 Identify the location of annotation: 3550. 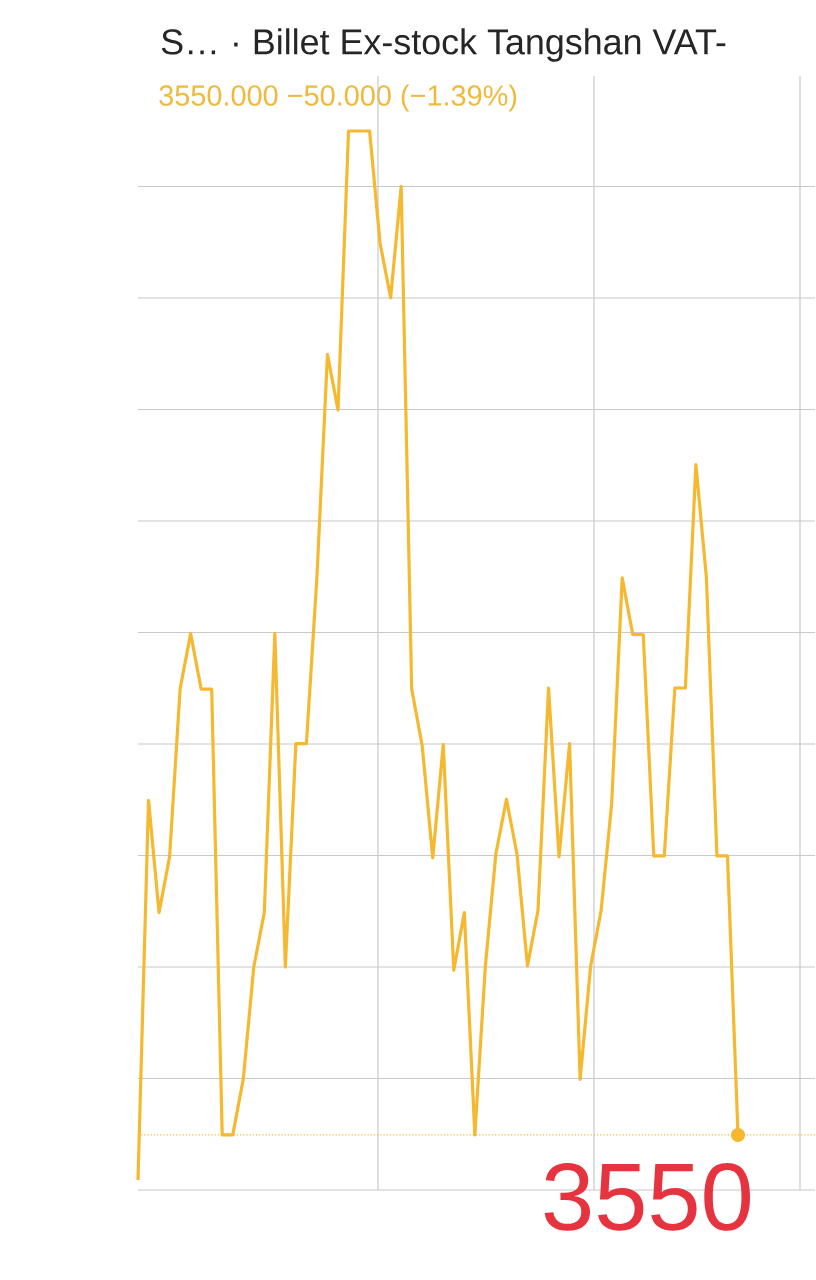
(647, 1197).